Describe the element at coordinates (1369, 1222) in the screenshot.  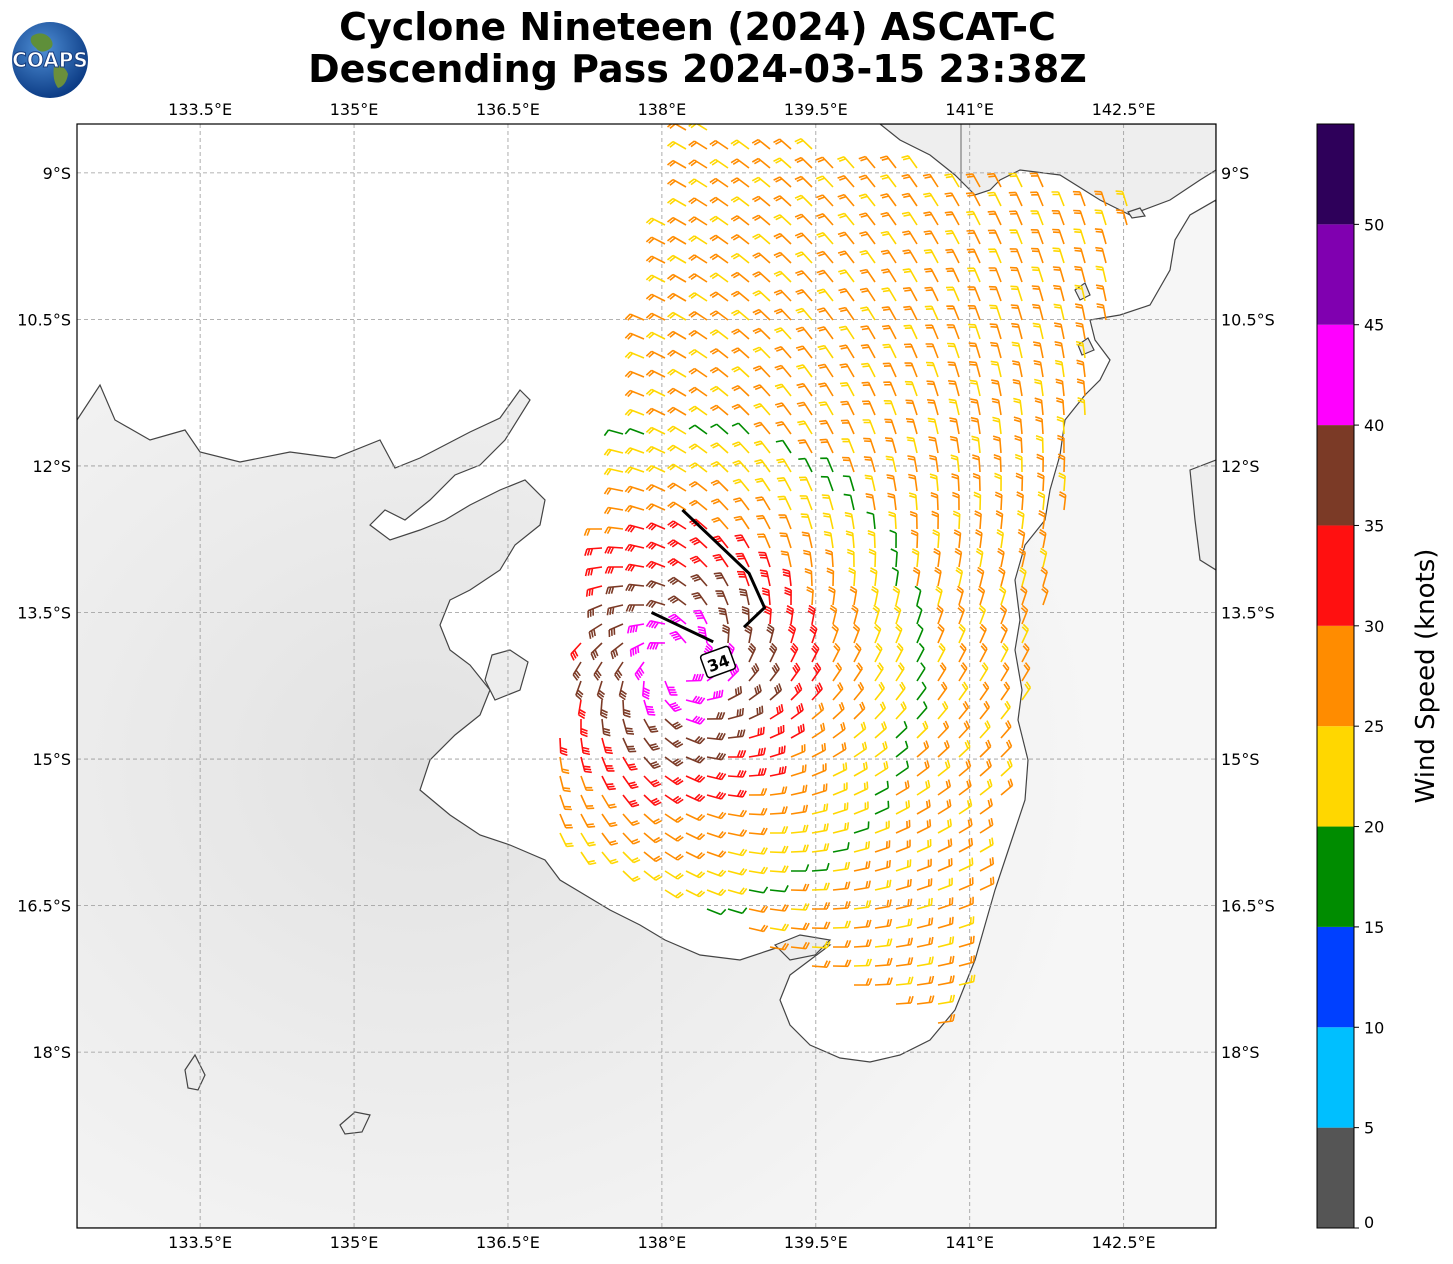
I see `colorbar-tick-0: 0` at that location.